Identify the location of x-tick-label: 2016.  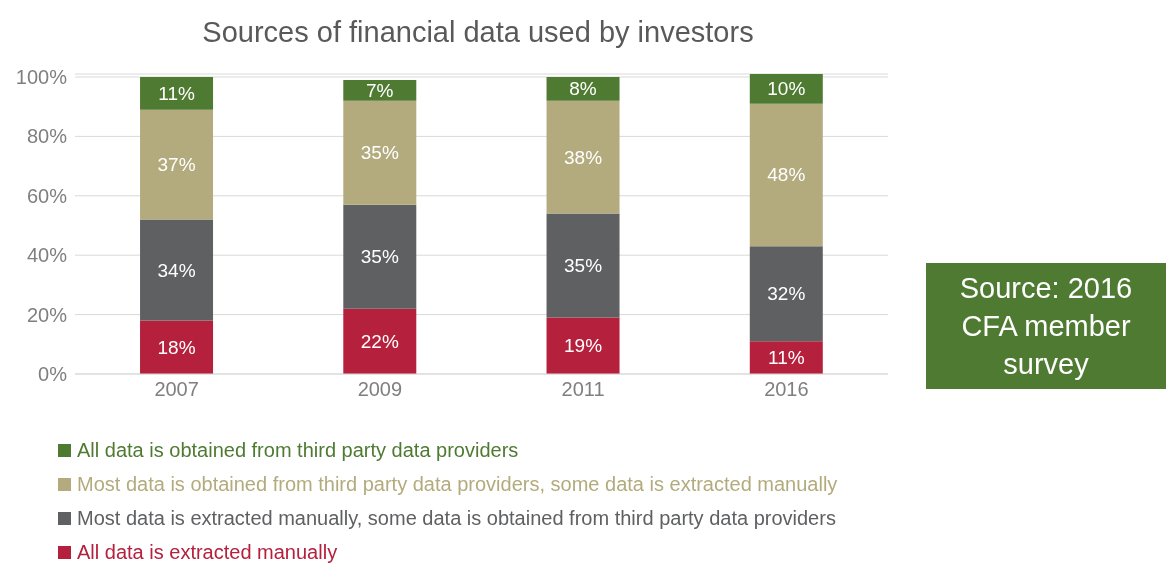
(786, 389).